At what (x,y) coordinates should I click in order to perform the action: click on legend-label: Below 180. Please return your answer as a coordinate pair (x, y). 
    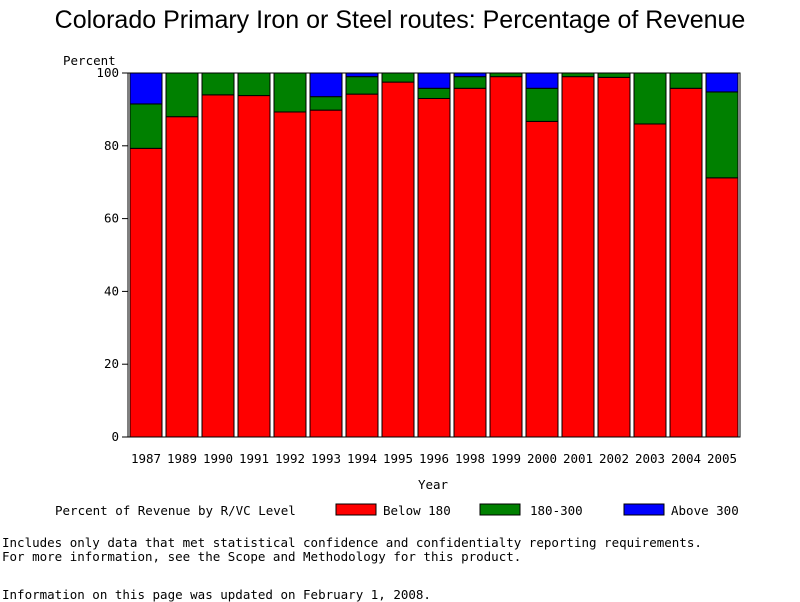
    Looking at the image, I should click on (417, 510).